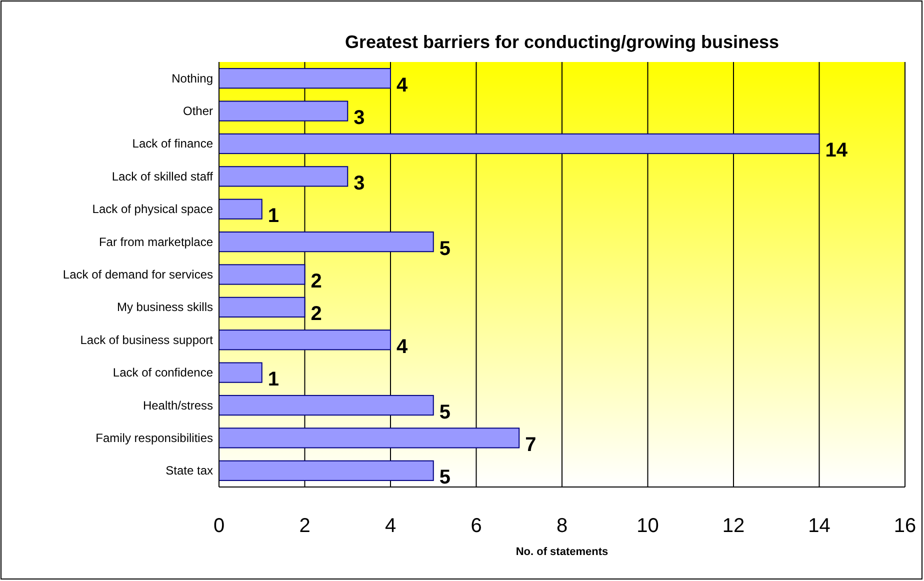 Image resolution: width=924 pixels, height=581 pixels. Describe the element at coordinates (476, 526) in the screenshot. I see `x-tick-label: 6` at that location.